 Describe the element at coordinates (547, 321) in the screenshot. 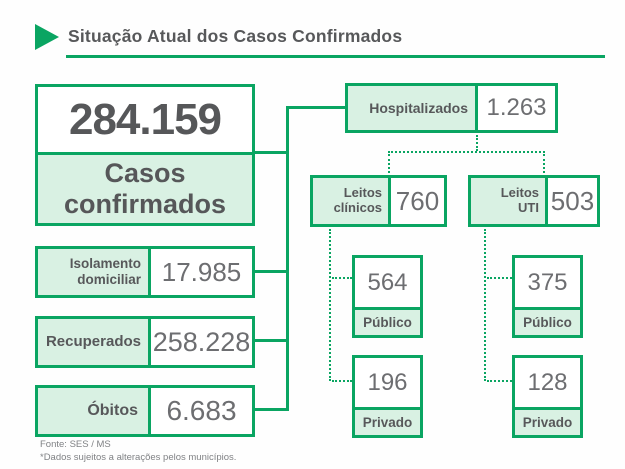

I see `uti-public-label: Público` at that location.